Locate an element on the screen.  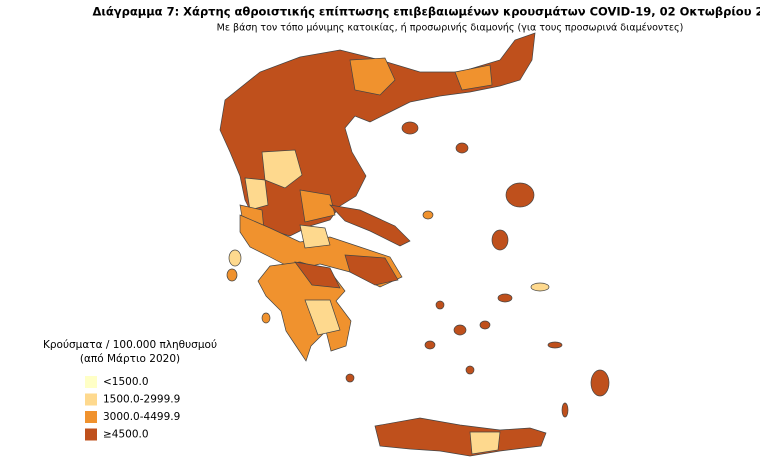
crete is located at coordinates (460, 437).